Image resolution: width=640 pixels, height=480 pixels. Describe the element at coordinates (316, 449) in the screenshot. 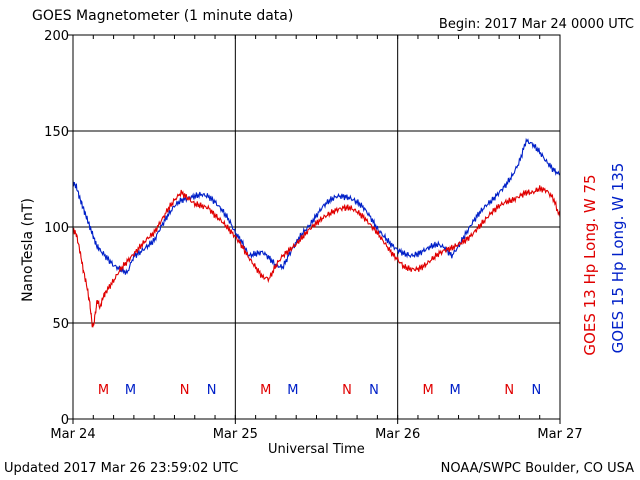

I see `x-axis-label: Universal Time` at that location.